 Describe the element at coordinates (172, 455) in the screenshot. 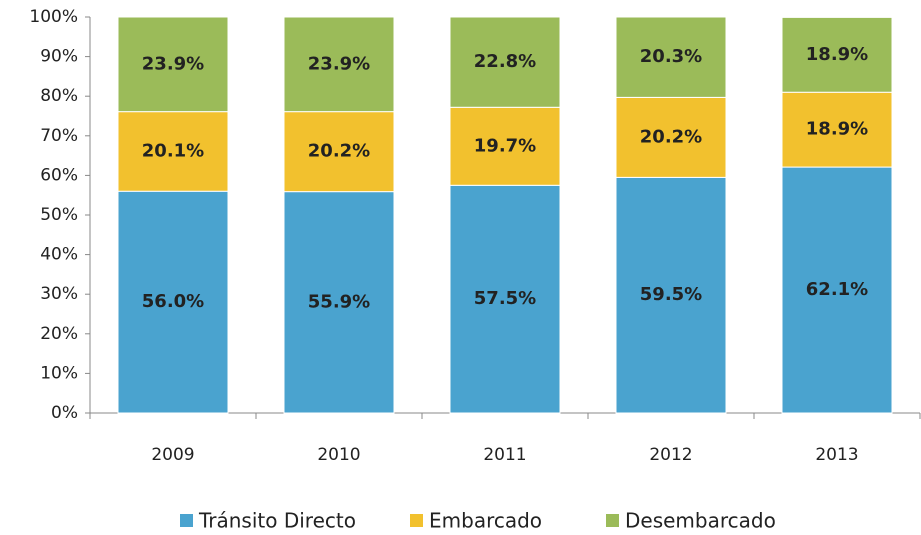

I see `x-tick-label: 2009` at that location.